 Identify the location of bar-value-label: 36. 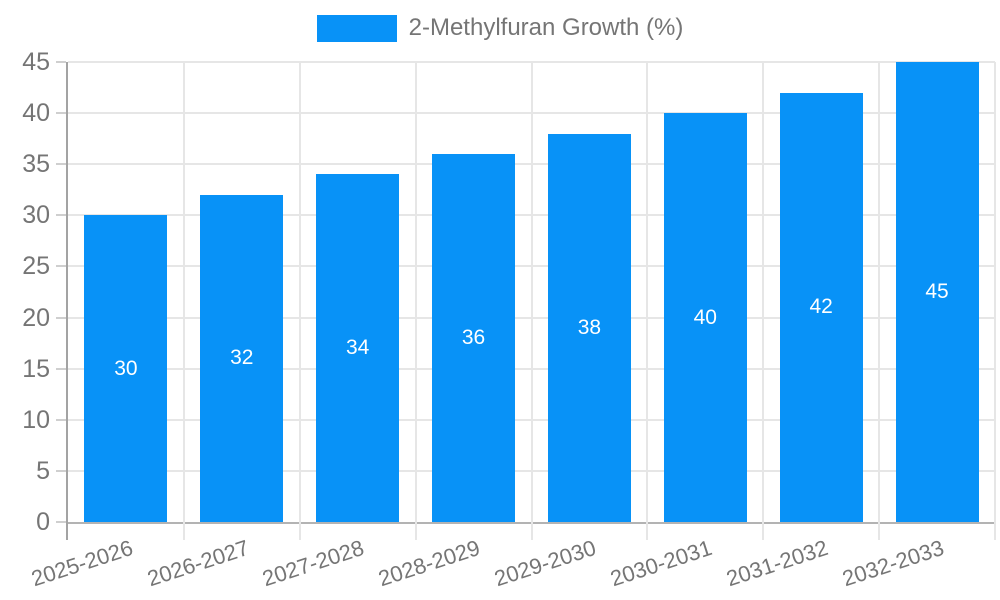
(473, 337).